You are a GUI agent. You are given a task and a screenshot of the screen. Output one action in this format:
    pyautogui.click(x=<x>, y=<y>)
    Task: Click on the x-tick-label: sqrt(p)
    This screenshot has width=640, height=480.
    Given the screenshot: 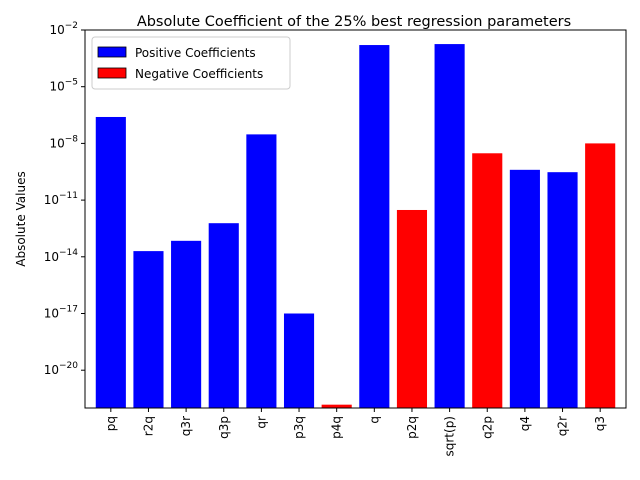 What is the action you would take?
    pyautogui.click(x=450, y=436)
    